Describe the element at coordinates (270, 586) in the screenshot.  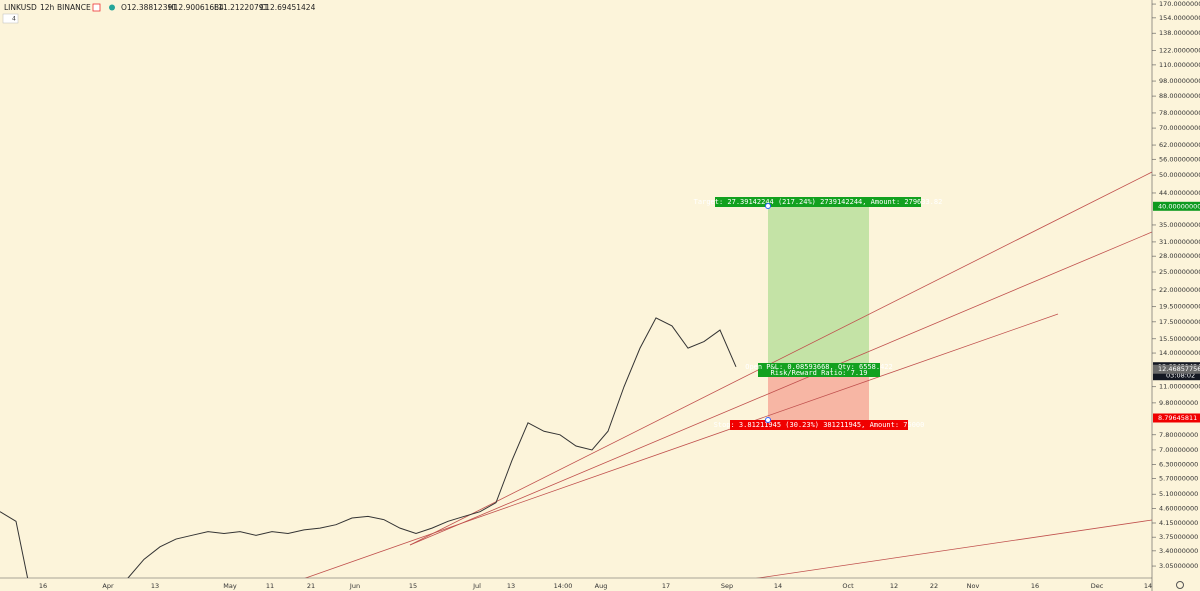
I see `x-tick-label: 11` at that location.